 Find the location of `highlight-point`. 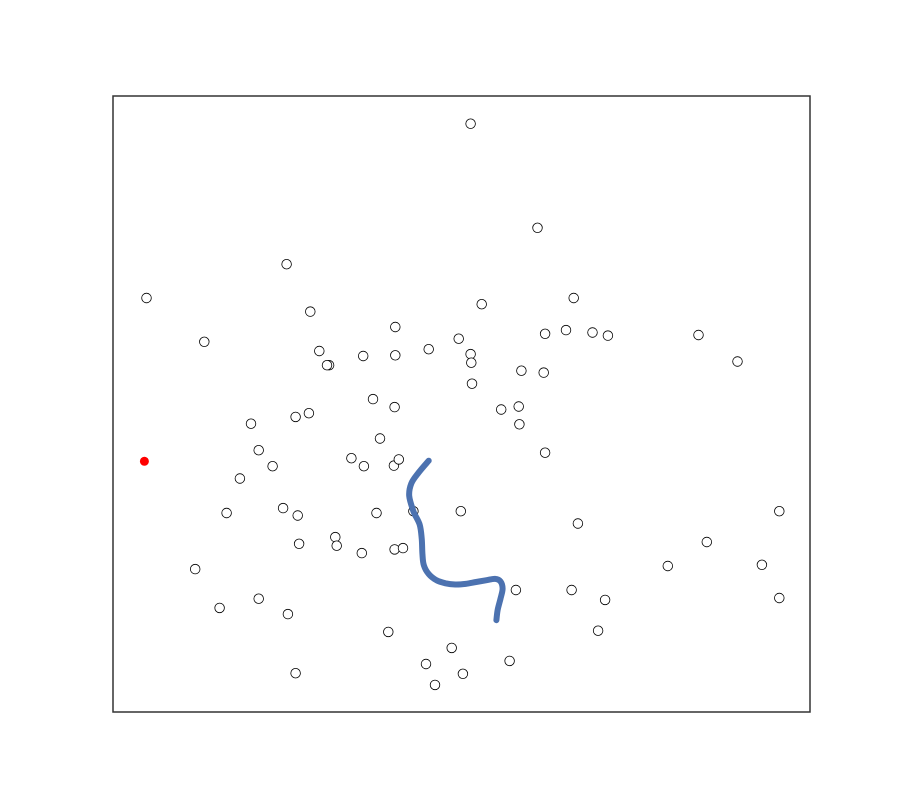

highlight-point is located at coordinates (144, 461).